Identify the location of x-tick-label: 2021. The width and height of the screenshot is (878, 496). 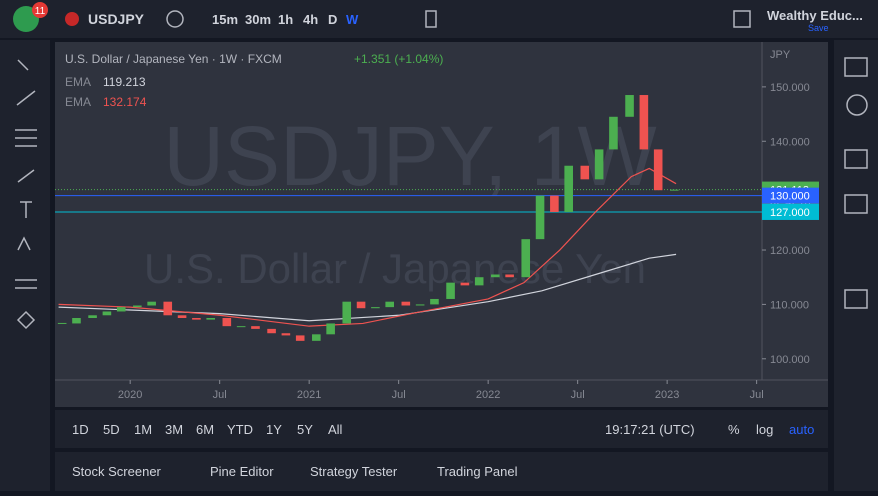
(309, 395).